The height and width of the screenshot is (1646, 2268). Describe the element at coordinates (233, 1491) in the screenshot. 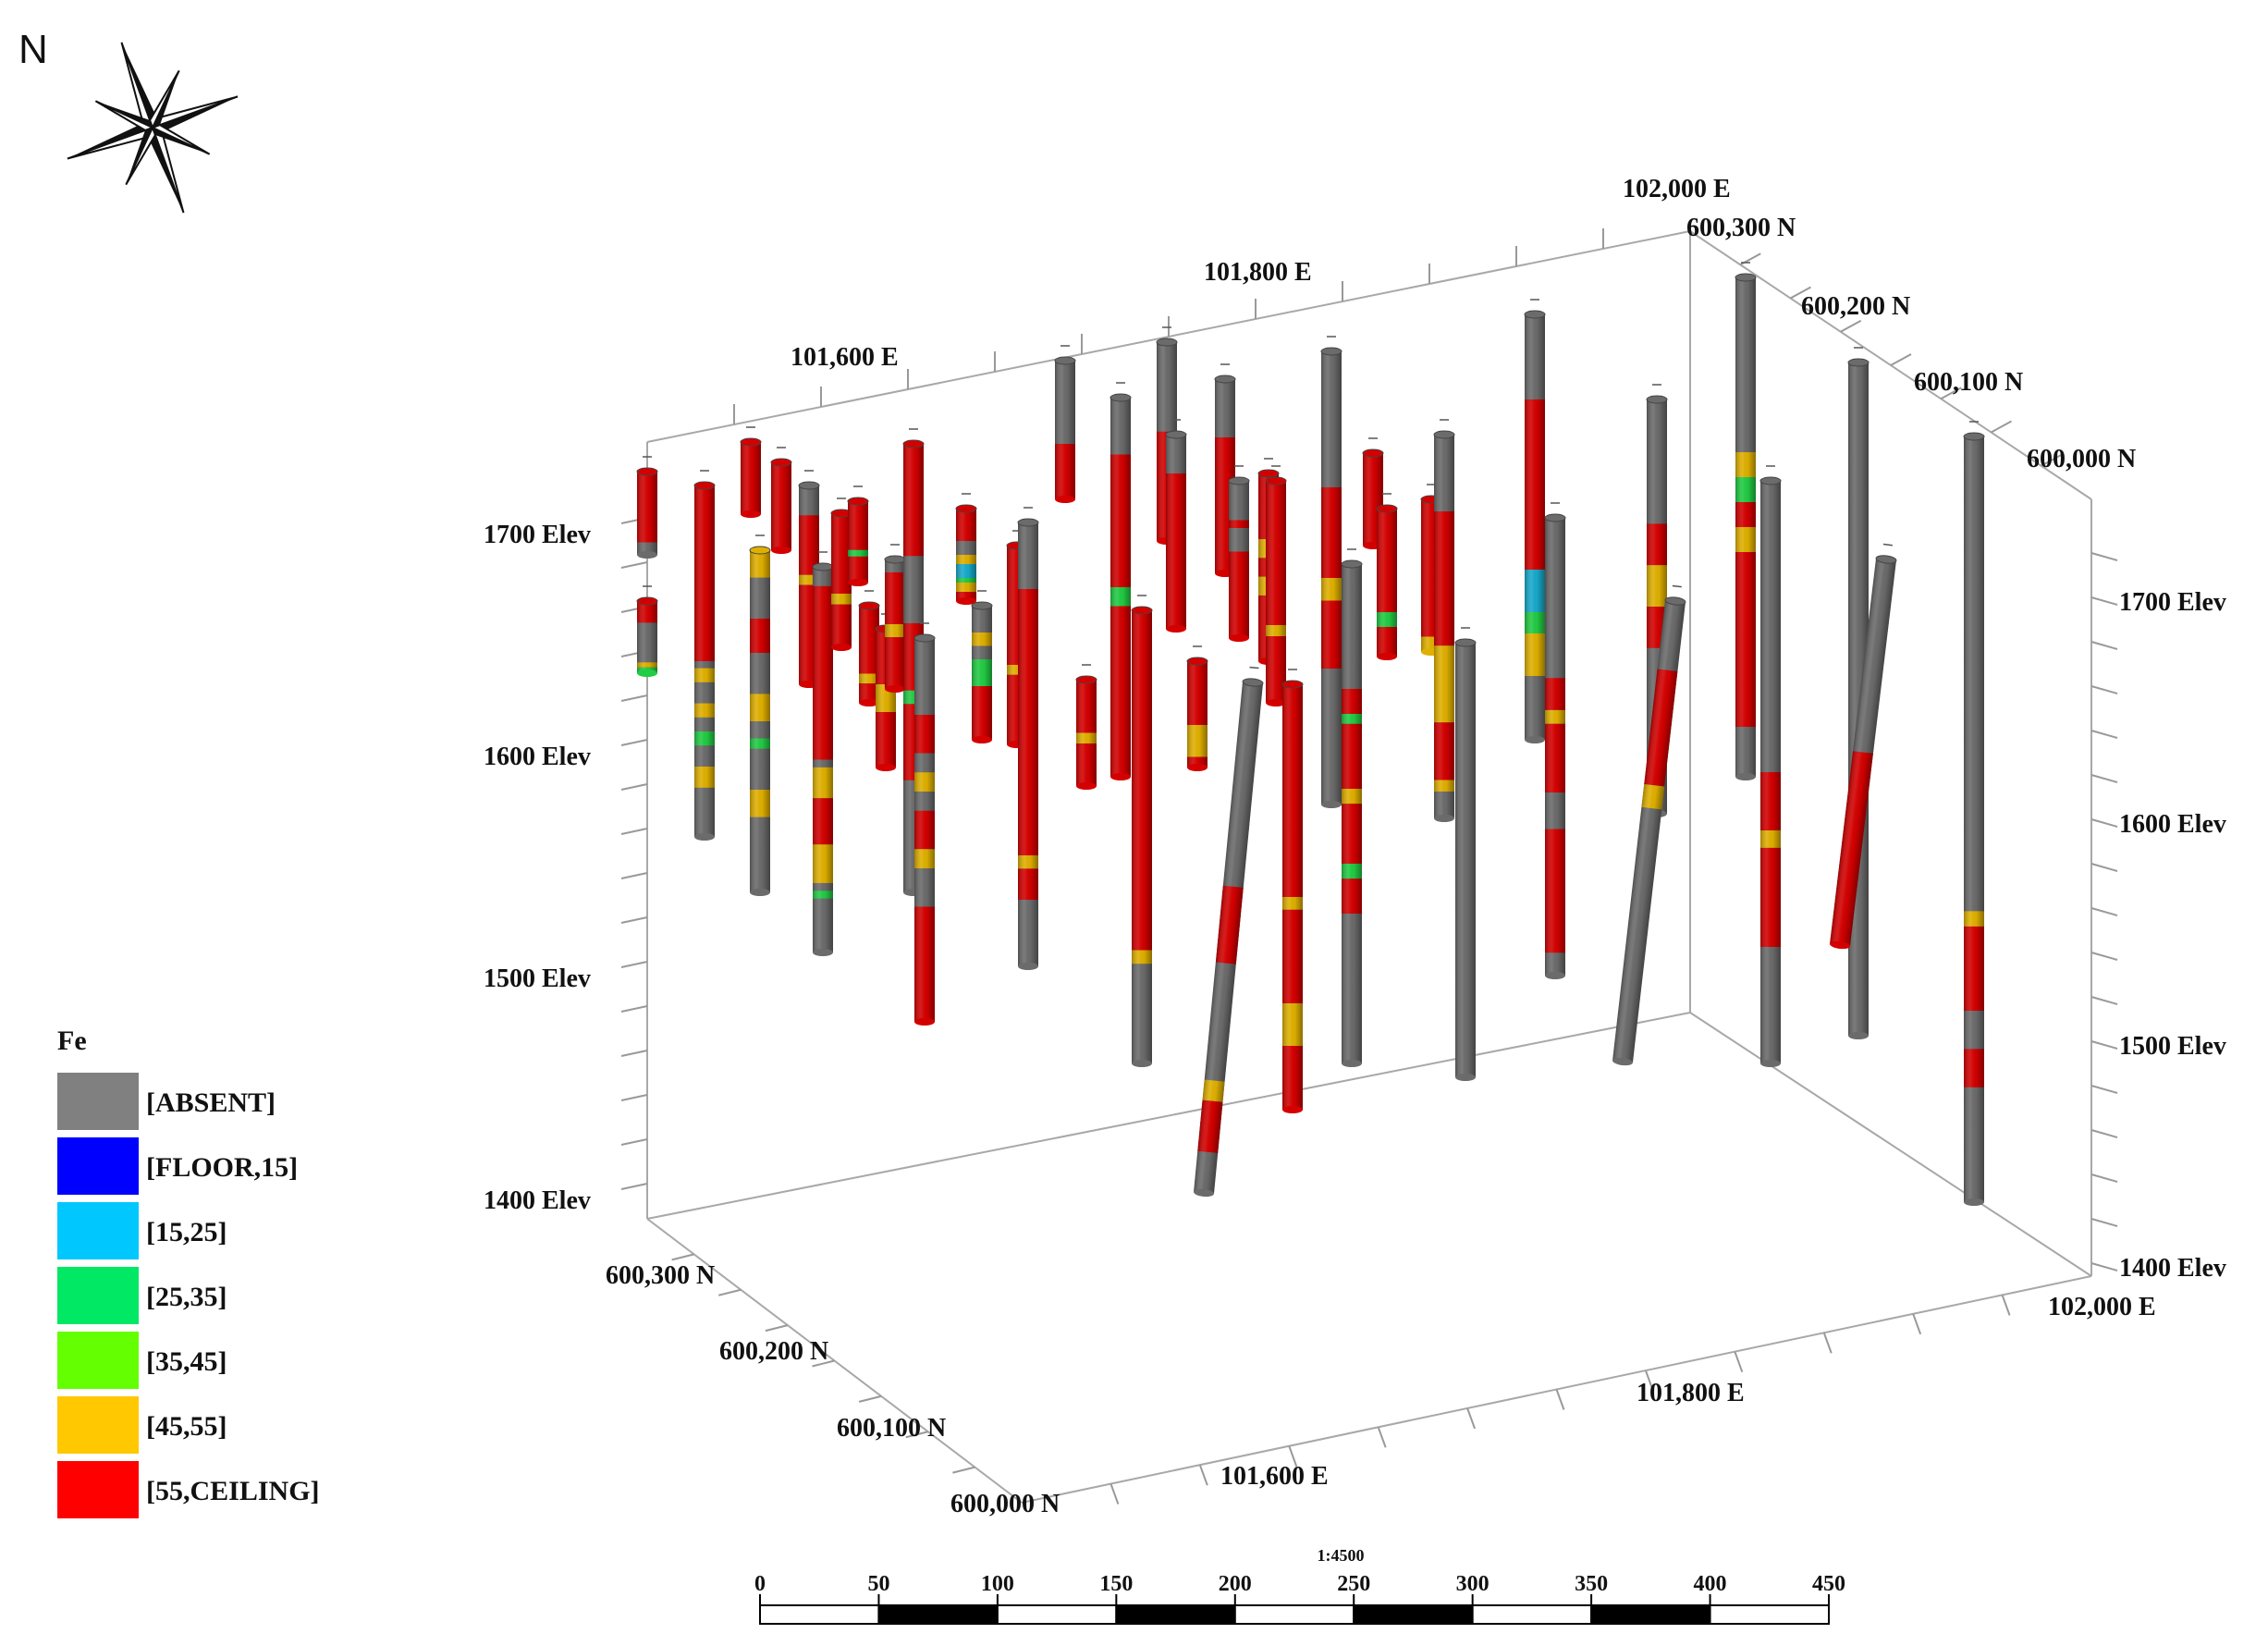

I see `legend-label: [55,CEILING]` at that location.